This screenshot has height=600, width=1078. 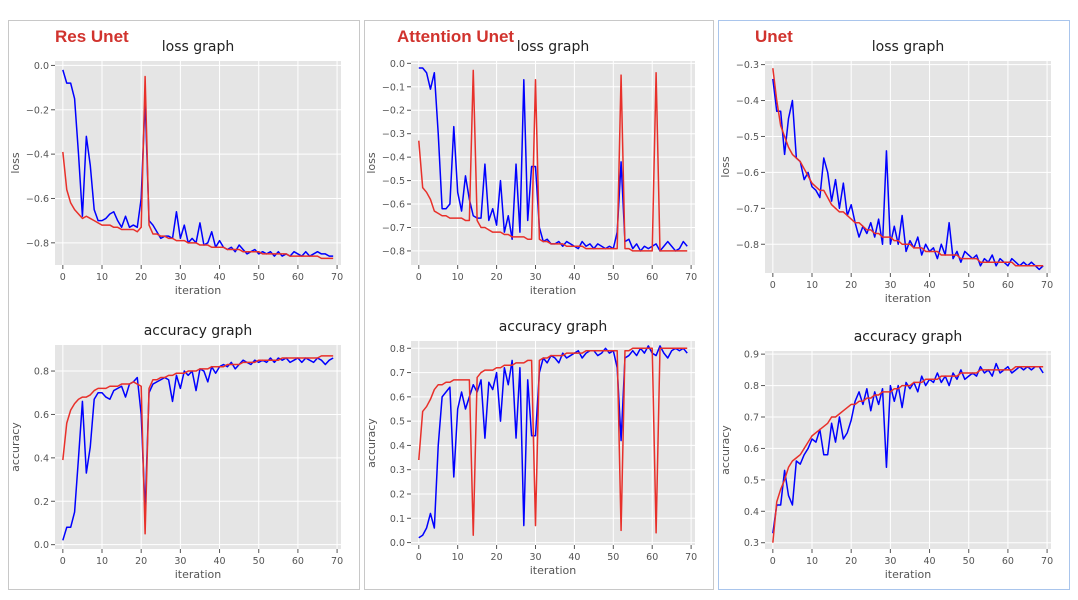 I want to click on y-tick-label-1: 0.1, so click(x=397, y=519).